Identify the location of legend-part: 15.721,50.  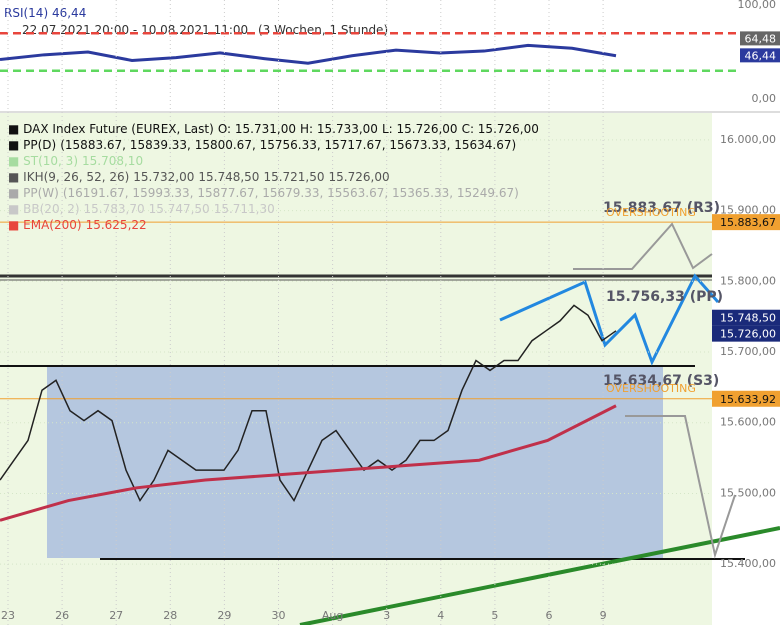
(293, 177).